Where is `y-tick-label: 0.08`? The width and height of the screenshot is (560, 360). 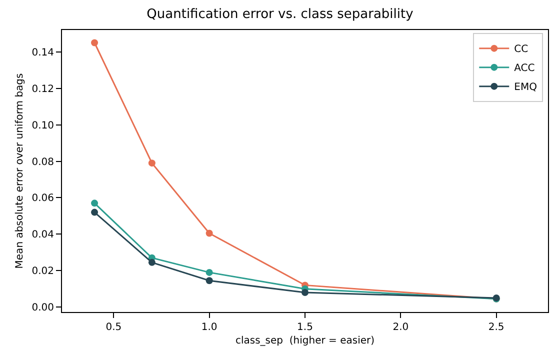
y-tick-label: 0.08 is located at coordinates (43, 162).